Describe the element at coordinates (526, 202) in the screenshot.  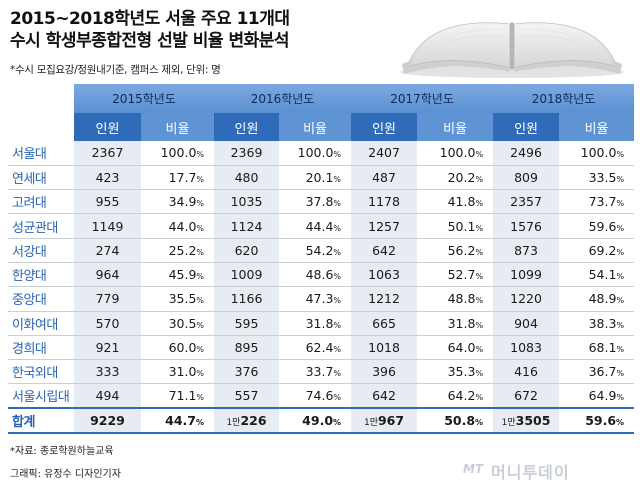
I see `count-cell: 2357` at that location.